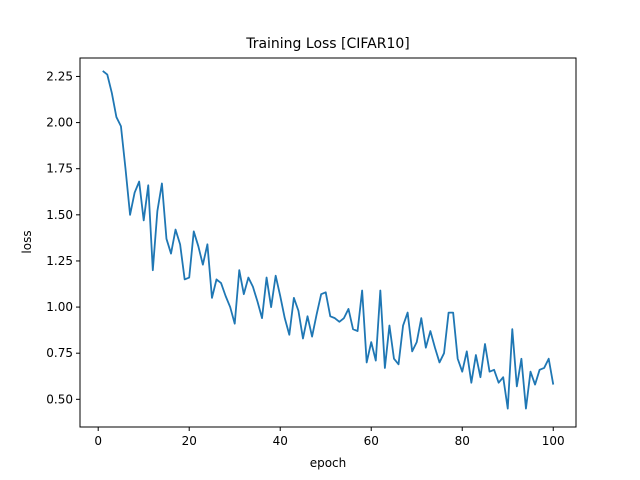 This screenshot has height=480, width=640. I want to click on x-tick-label: 60, so click(371, 441).